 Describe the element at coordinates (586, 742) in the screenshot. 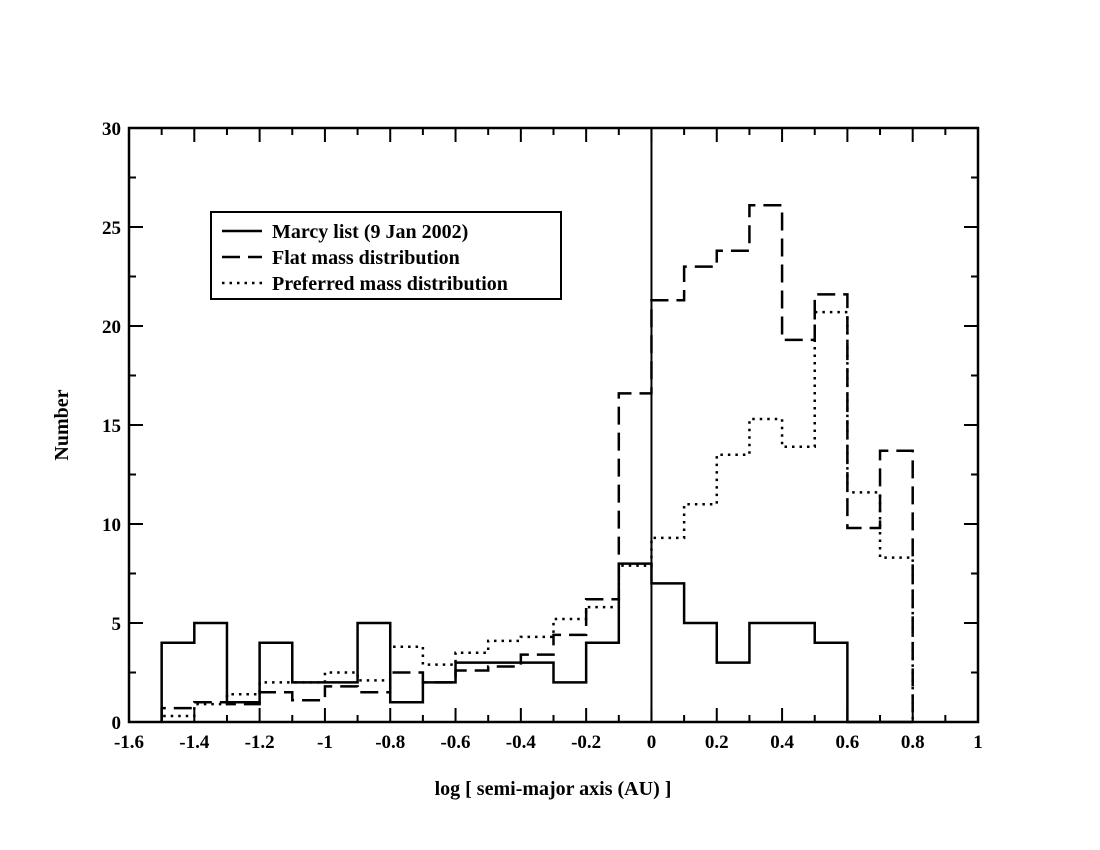

I see `x-tick-label: -0.2` at that location.